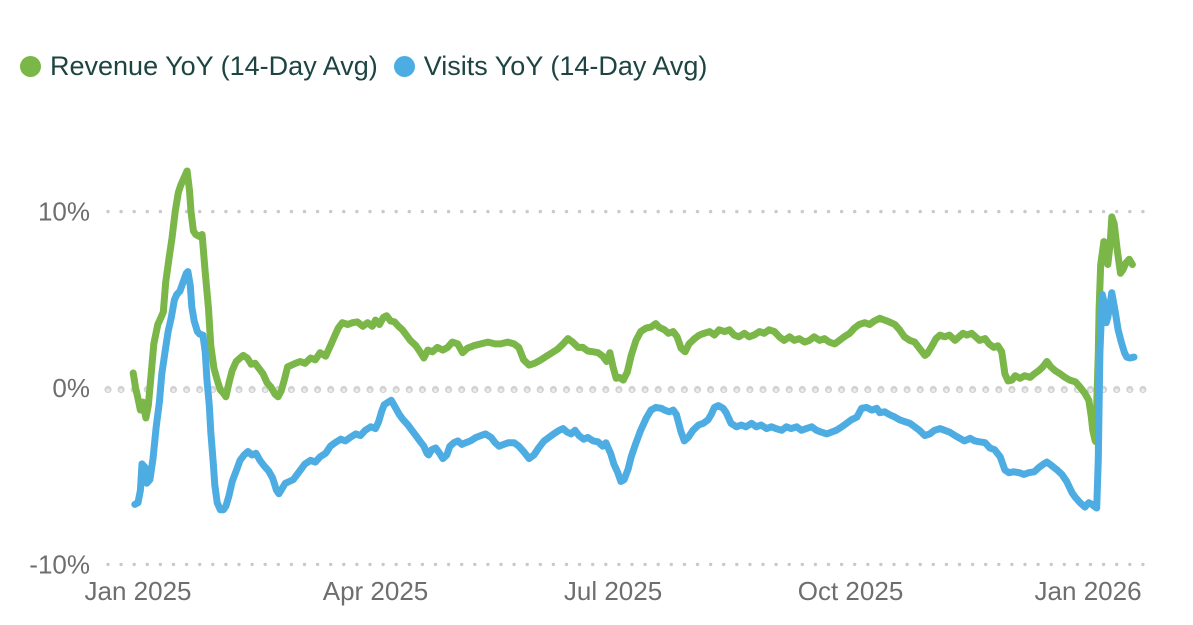 This screenshot has height=625, width=1193. What do you see at coordinates (565, 66) in the screenshot?
I see `legend-label-visits: Visits YoY (14-Day Avg)` at bounding box center [565, 66].